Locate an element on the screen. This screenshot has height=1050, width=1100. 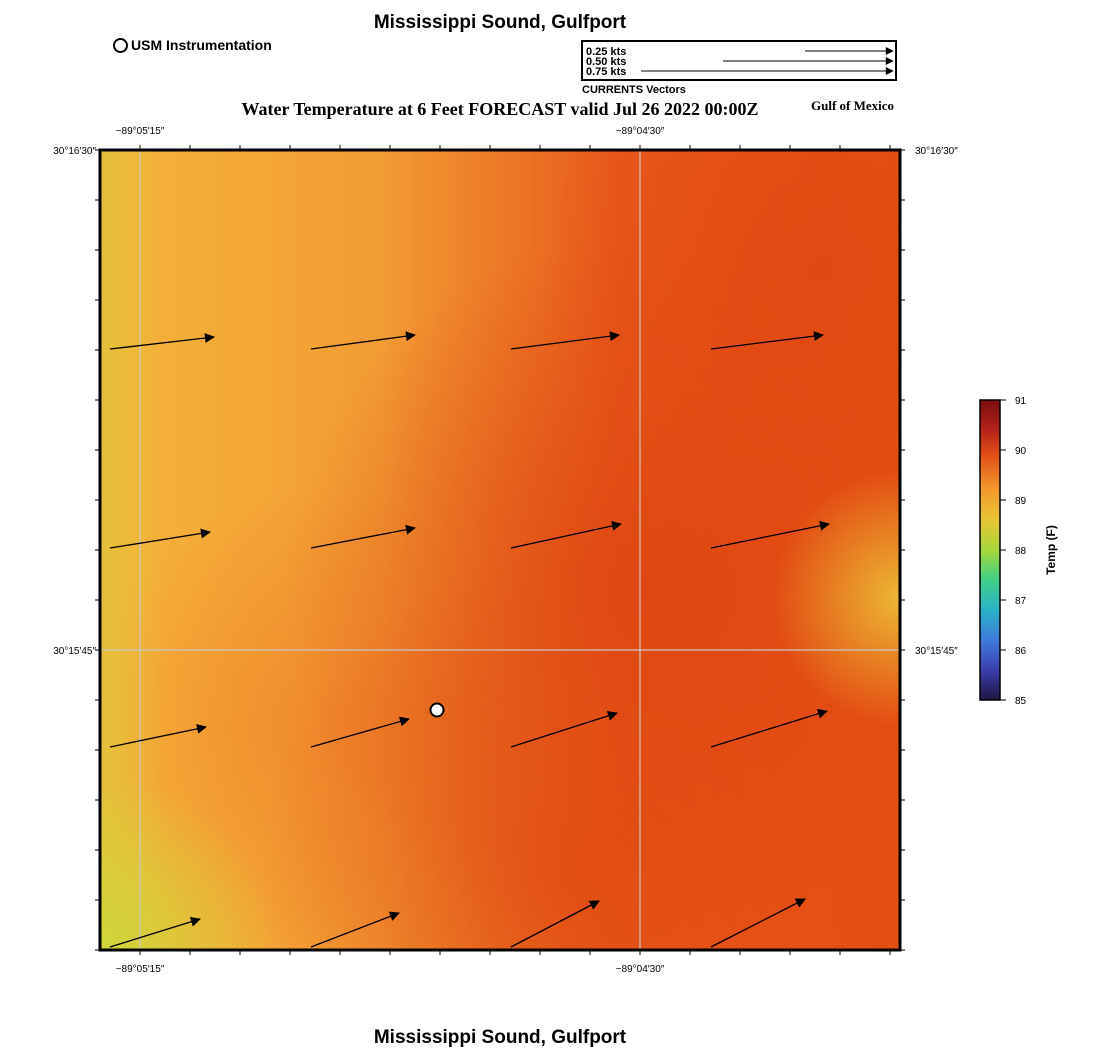
lat-label-right-2: 30°15′45″ is located at coordinates (936, 651).